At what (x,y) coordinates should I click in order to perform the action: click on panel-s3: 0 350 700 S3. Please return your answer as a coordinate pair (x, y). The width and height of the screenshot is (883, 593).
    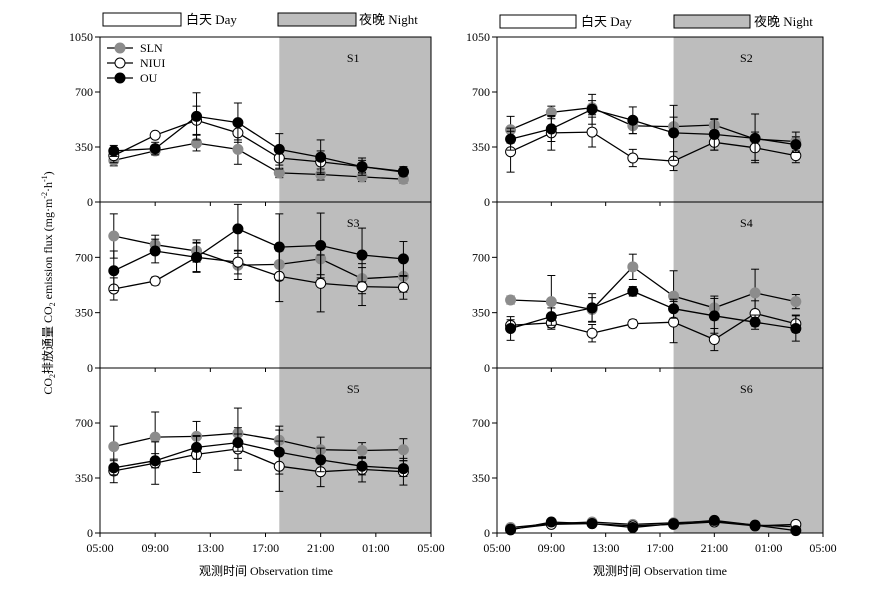
    Looking at the image, I should click on (253, 288).